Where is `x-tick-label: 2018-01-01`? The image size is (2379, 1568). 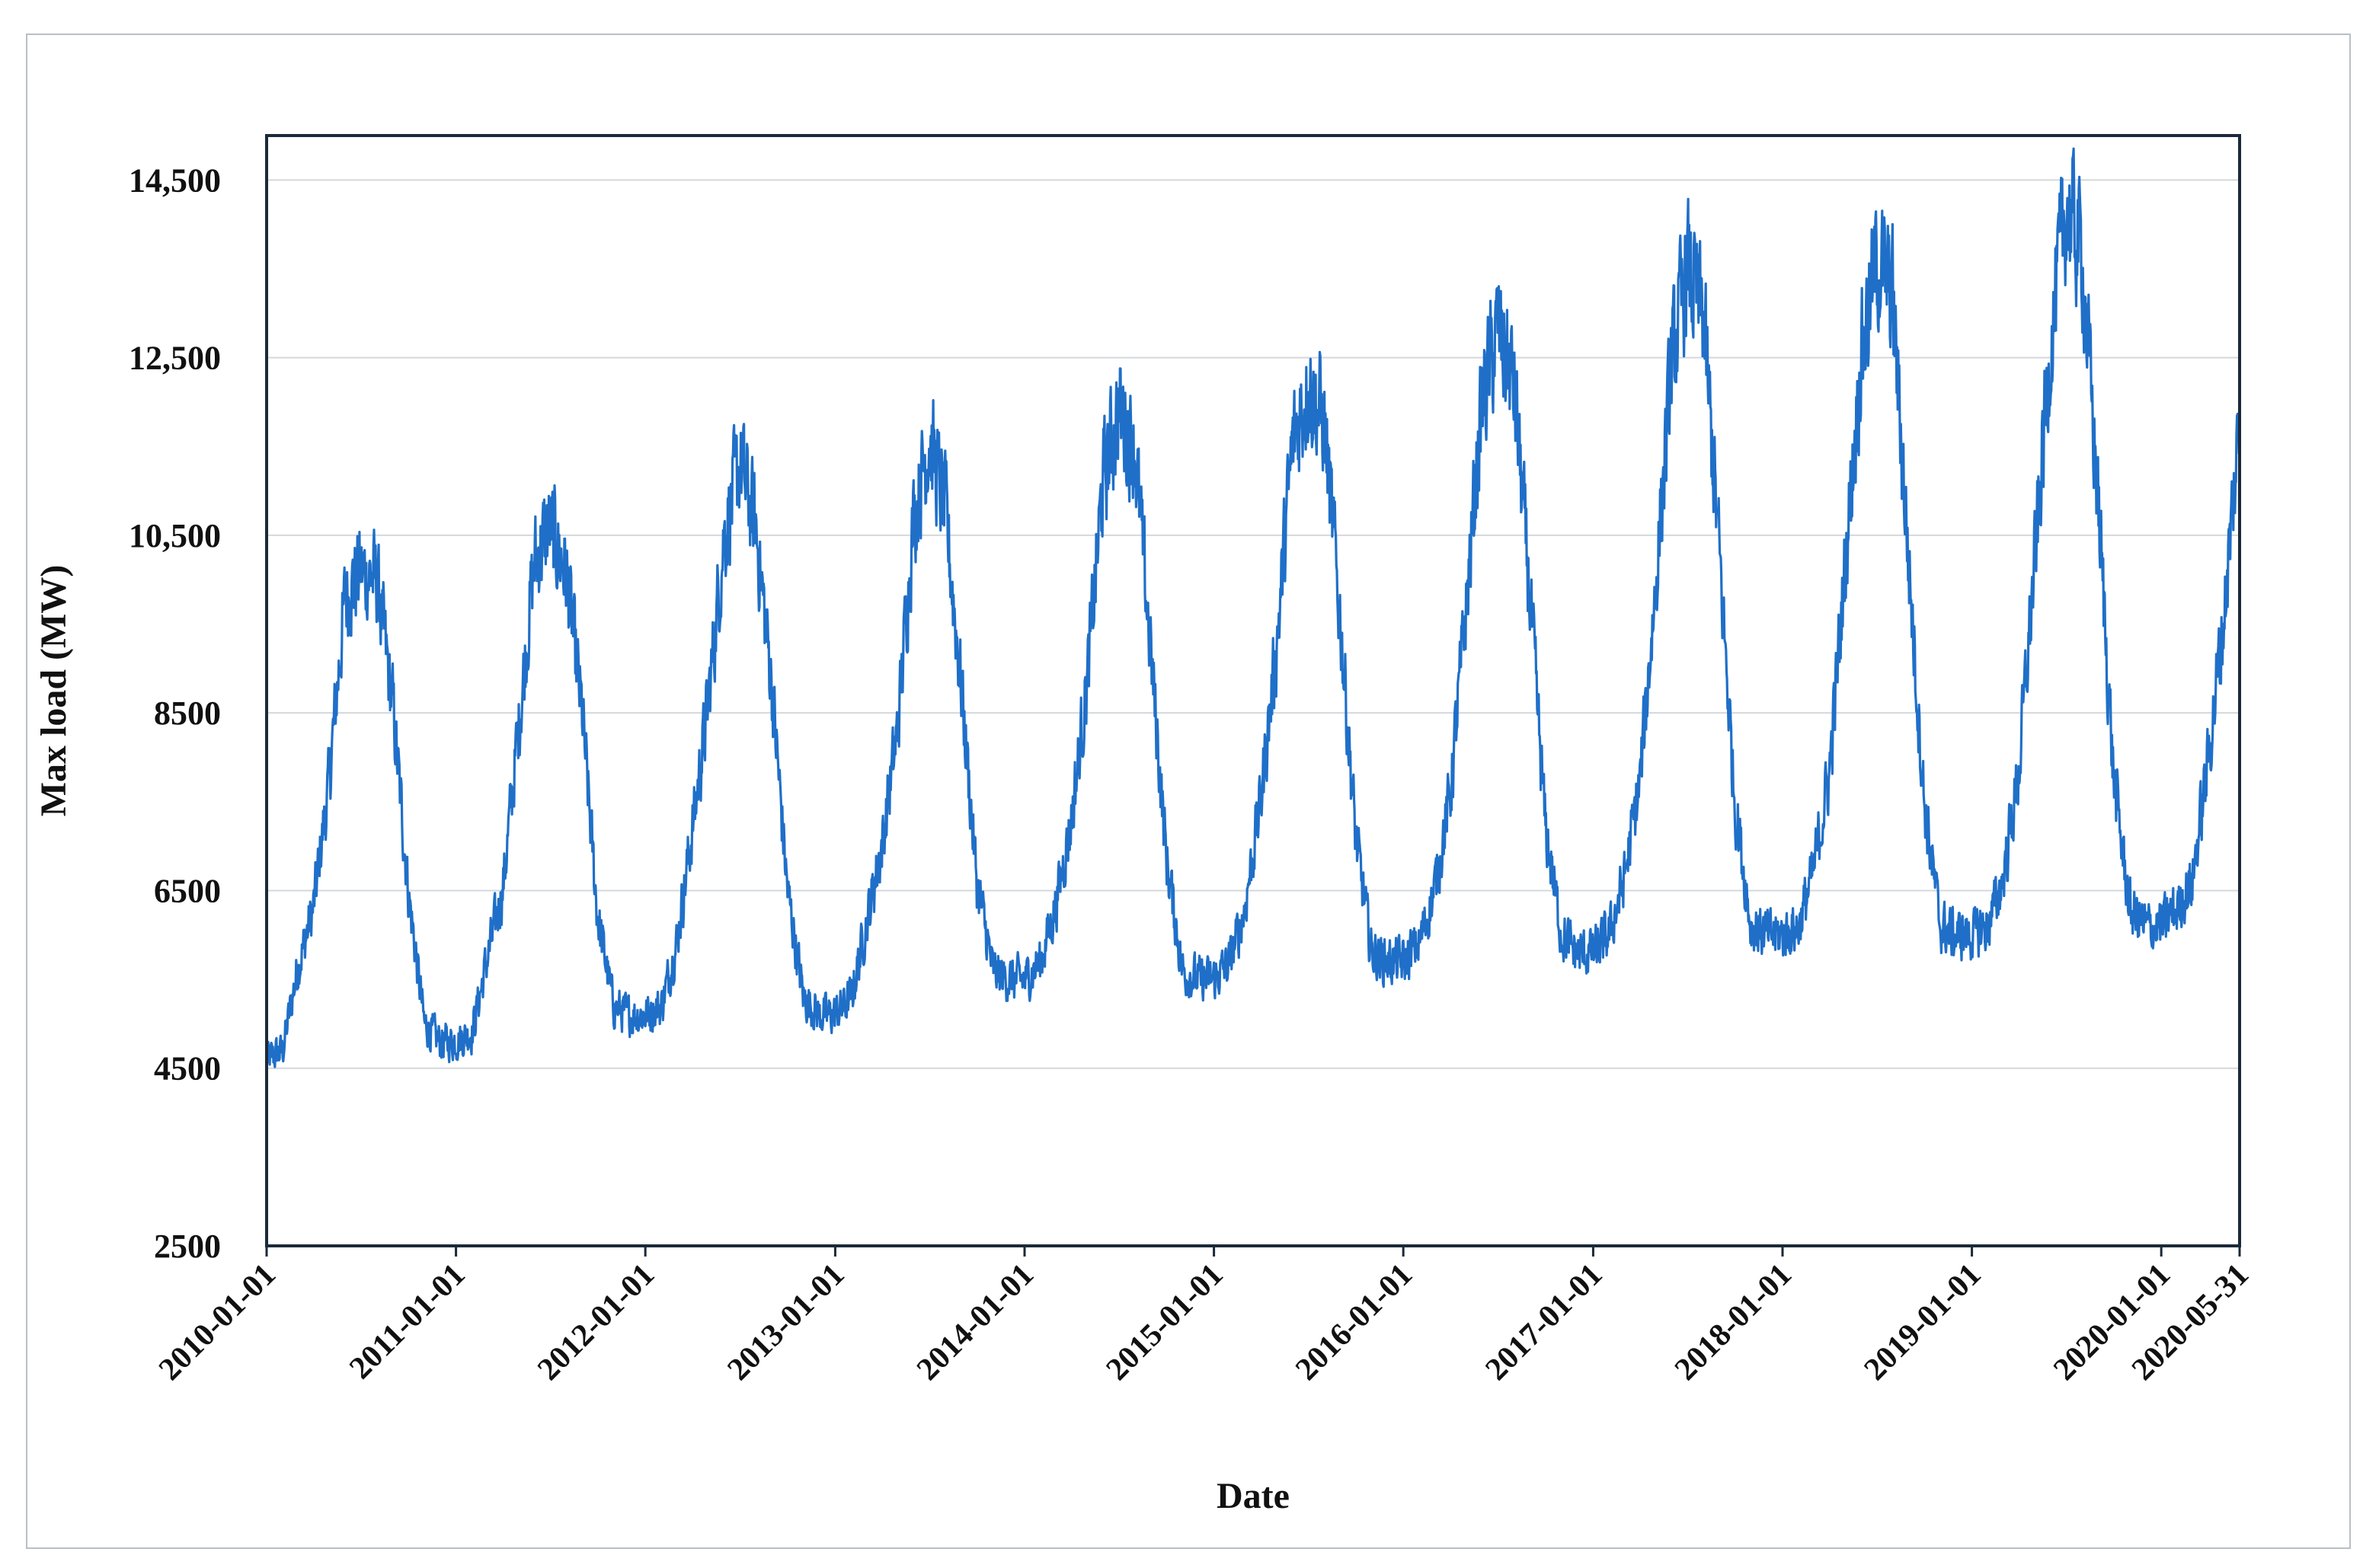 x-tick-label: 2018-01-01 is located at coordinates (1733, 1323).